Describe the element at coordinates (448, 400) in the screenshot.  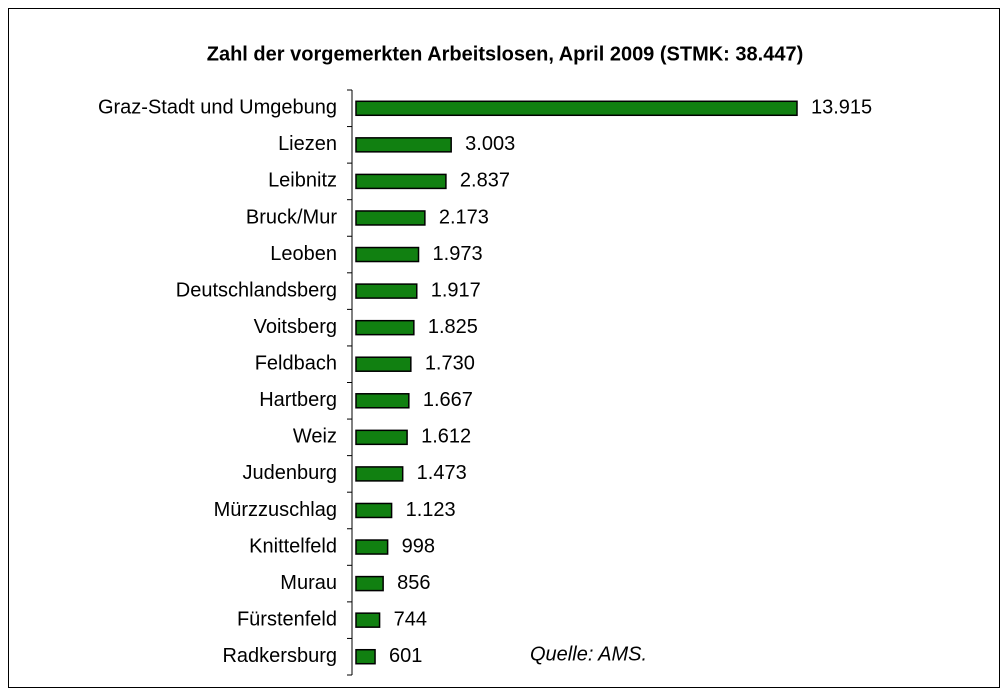
I see `value-label: 1.667` at that location.